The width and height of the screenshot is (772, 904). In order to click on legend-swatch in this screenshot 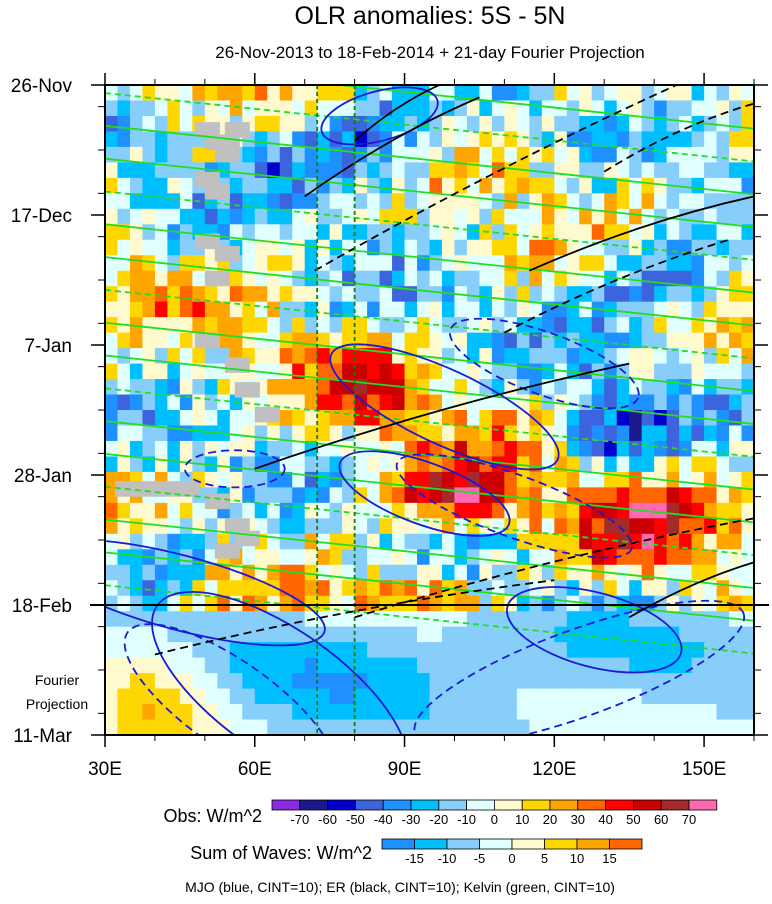, I will do `click(561, 844)`.